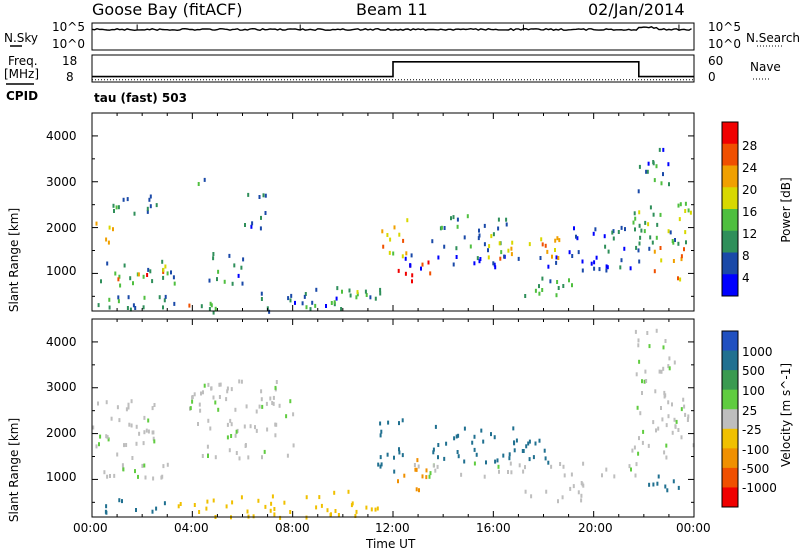  Describe the element at coordinates (724, 44) in the screenshot. I see `nsearch-tick-low: 10^0` at that location.